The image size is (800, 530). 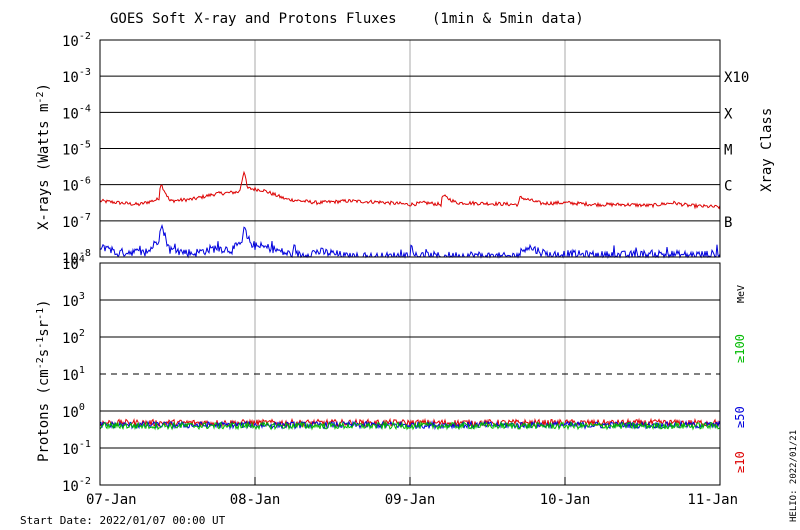 I want to click on energy-unit-label: MeV, so click(x=741, y=294).